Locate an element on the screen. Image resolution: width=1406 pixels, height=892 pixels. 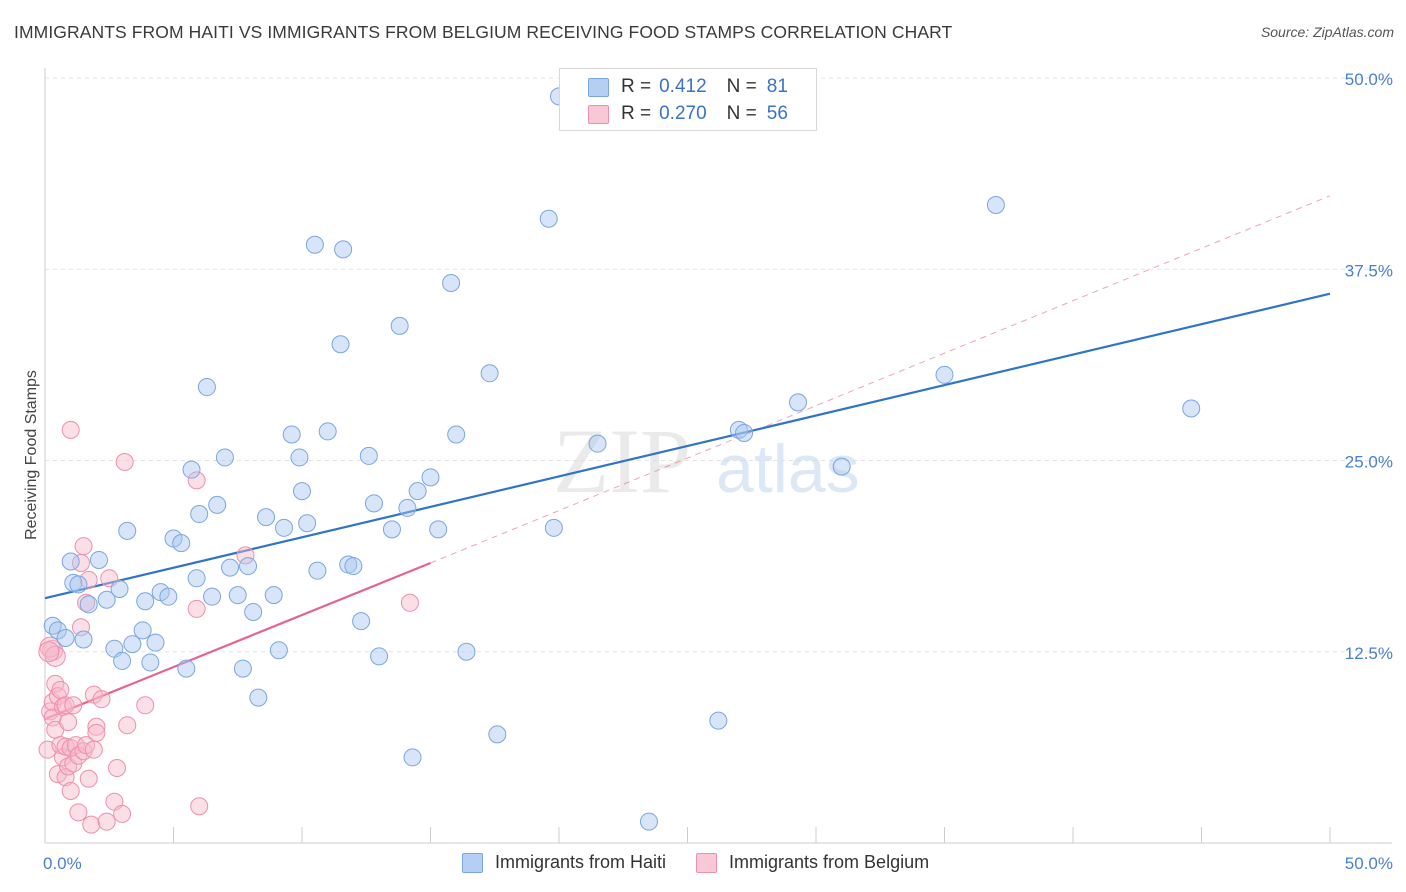
belgium-legend-swatch is located at coordinates (707, 862).